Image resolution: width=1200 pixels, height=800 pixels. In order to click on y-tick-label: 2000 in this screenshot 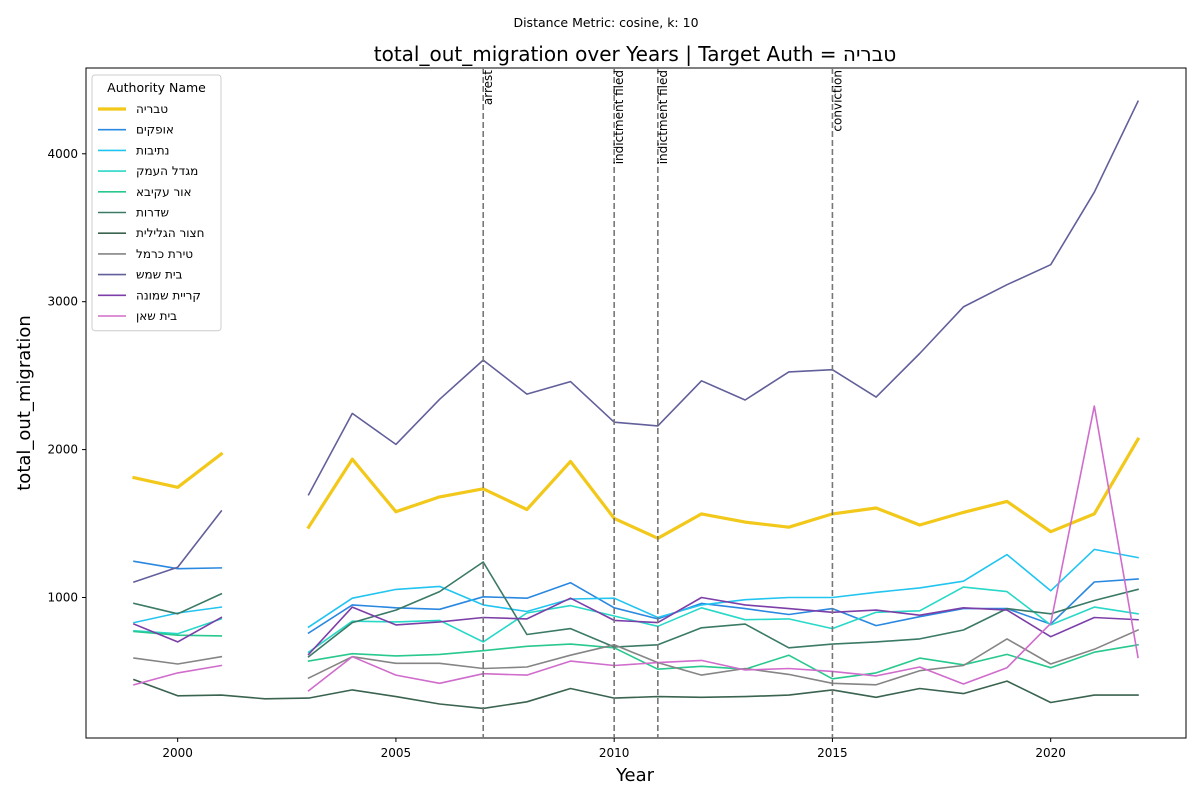, I will do `click(62, 450)`.